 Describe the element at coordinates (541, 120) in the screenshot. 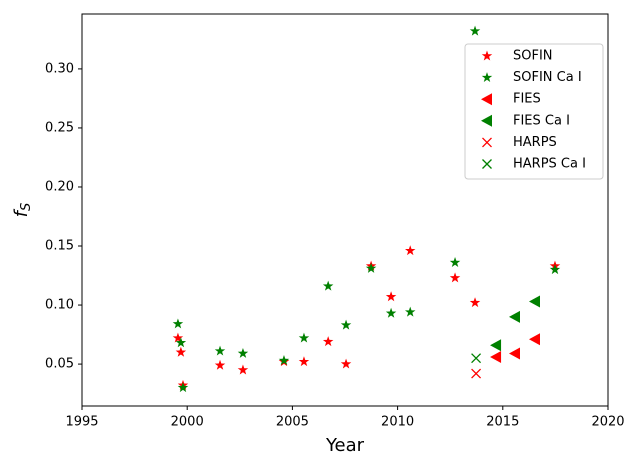

I see `legend-label: FIES Ca I` at that location.